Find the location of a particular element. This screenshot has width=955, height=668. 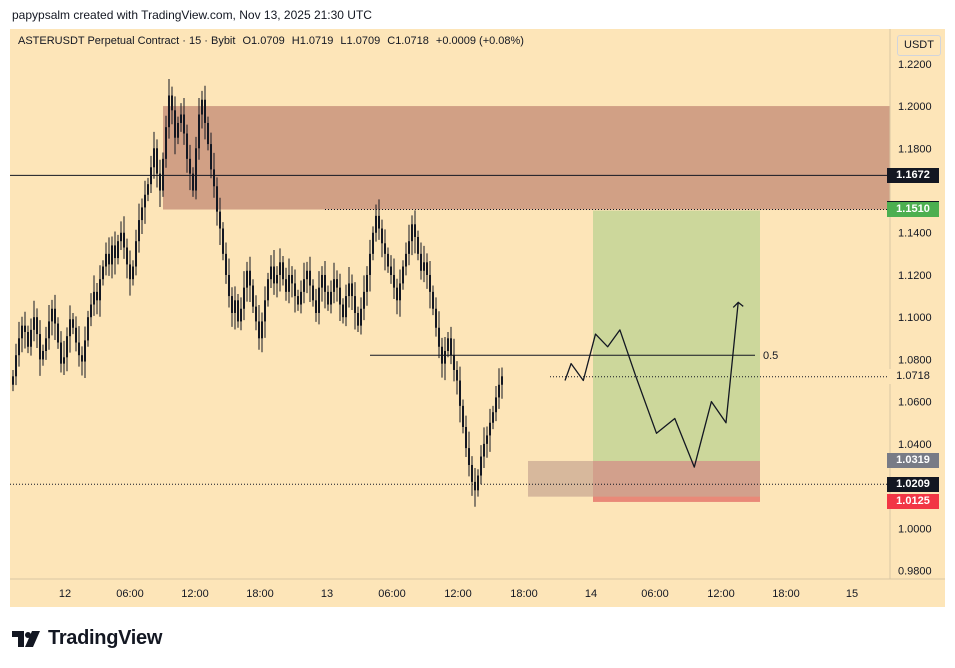

time-tick-label: 13 is located at coordinates (327, 594).